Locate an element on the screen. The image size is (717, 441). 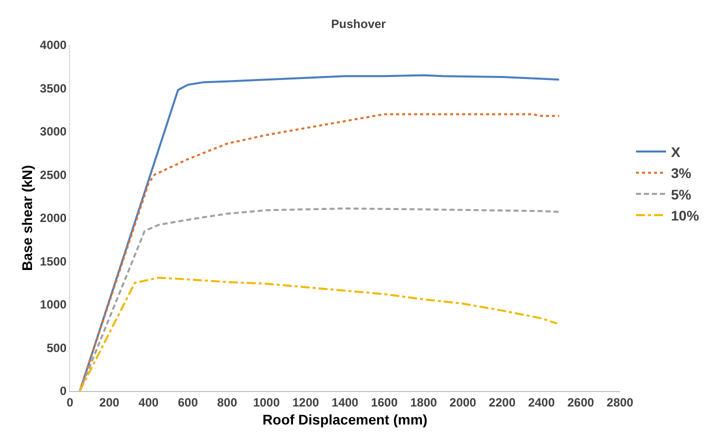
y-tick-label: 1000 is located at coordinates (53, 305).